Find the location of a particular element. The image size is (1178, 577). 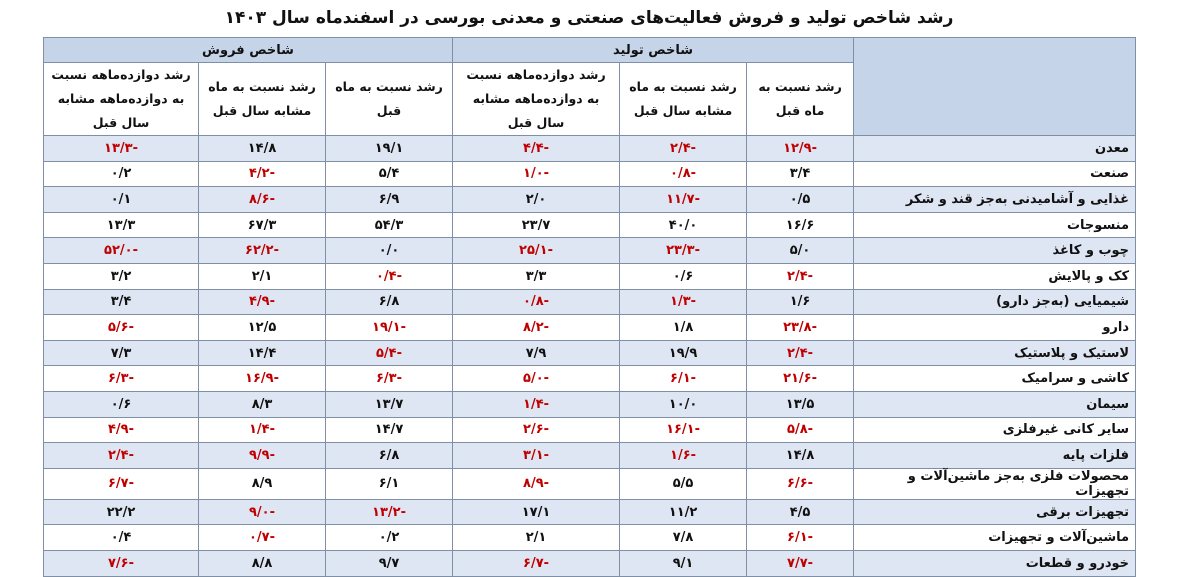

cell-s-12m: ۰/۶ is located at coordinates (121, 404).